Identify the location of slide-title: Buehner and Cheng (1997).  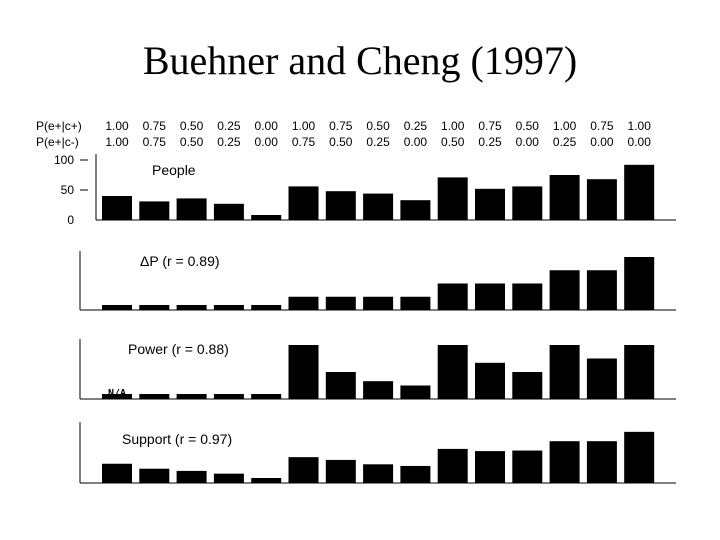
(360, 60).